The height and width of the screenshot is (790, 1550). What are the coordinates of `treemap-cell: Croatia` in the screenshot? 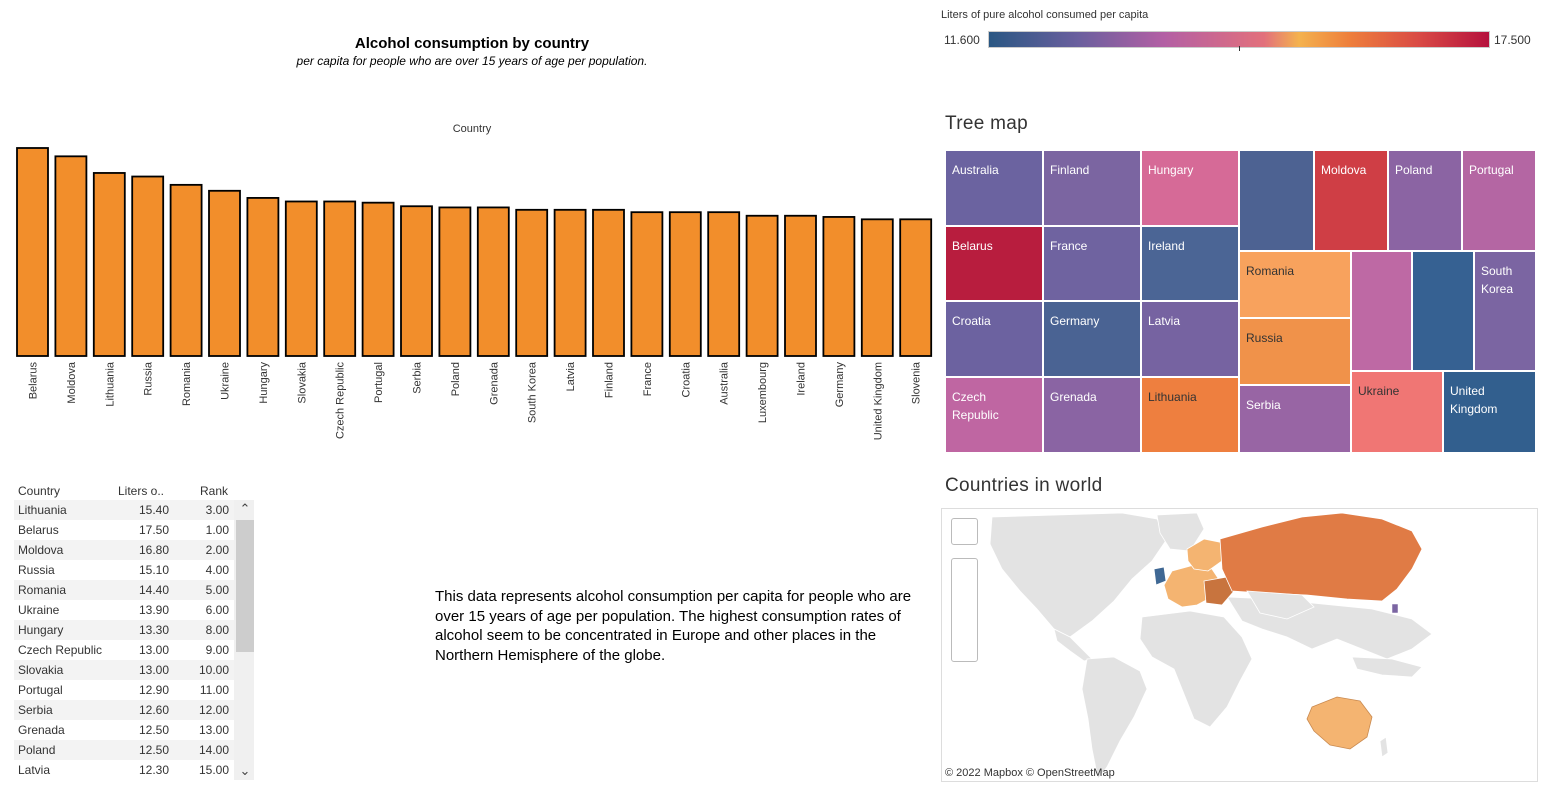 It's located at (994, 339).